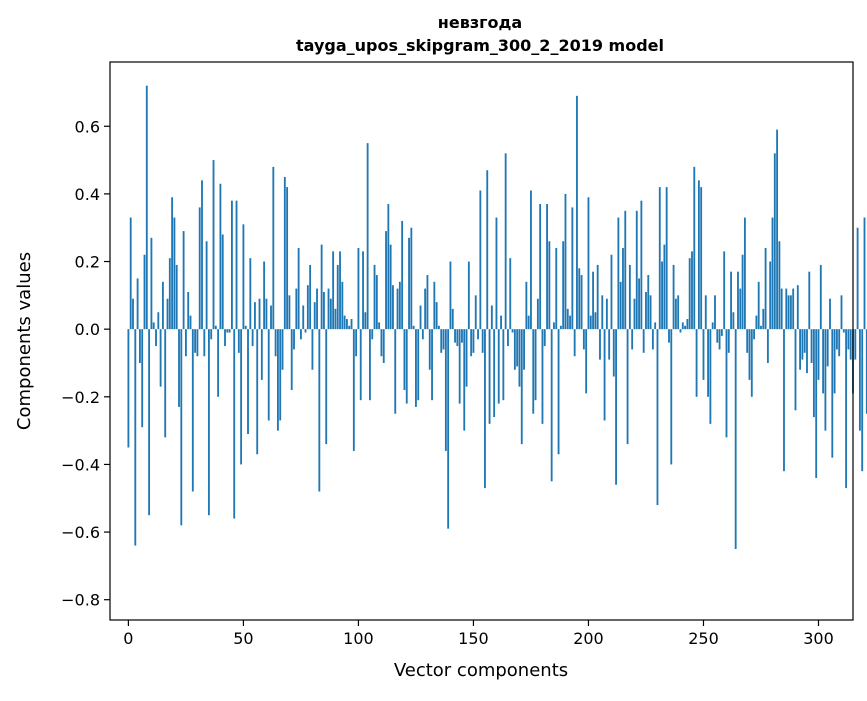 Image resolution: width=867 pixels, height=701 pixels. Describe the element at coordinates (87, 194) in the screenshot. I see `y-tick-label: 0.4` at that location.